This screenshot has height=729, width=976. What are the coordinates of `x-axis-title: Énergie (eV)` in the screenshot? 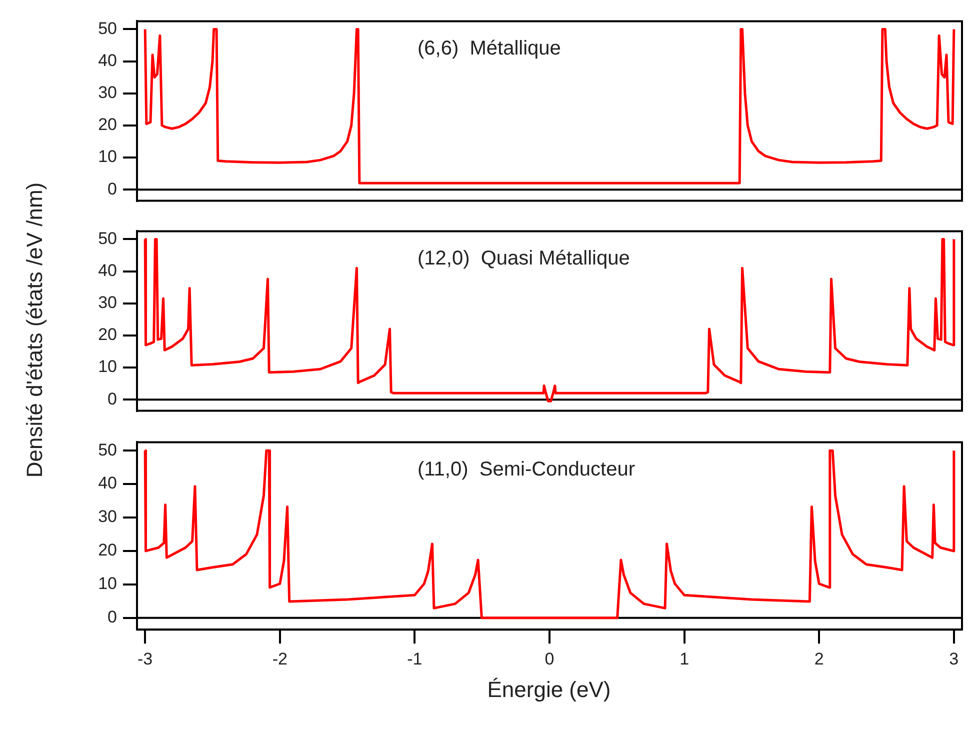 It's located at (549, 690).